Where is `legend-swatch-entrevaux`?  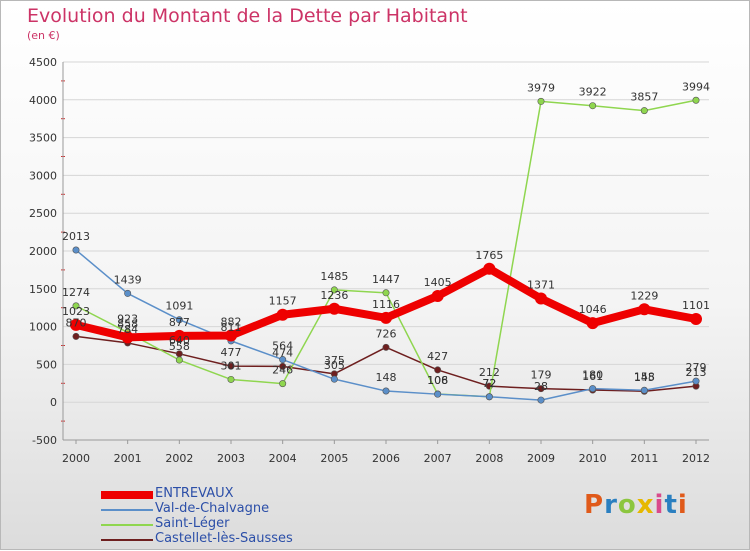
legend-swatch-entrevaux is located at coordinates (127, 495).